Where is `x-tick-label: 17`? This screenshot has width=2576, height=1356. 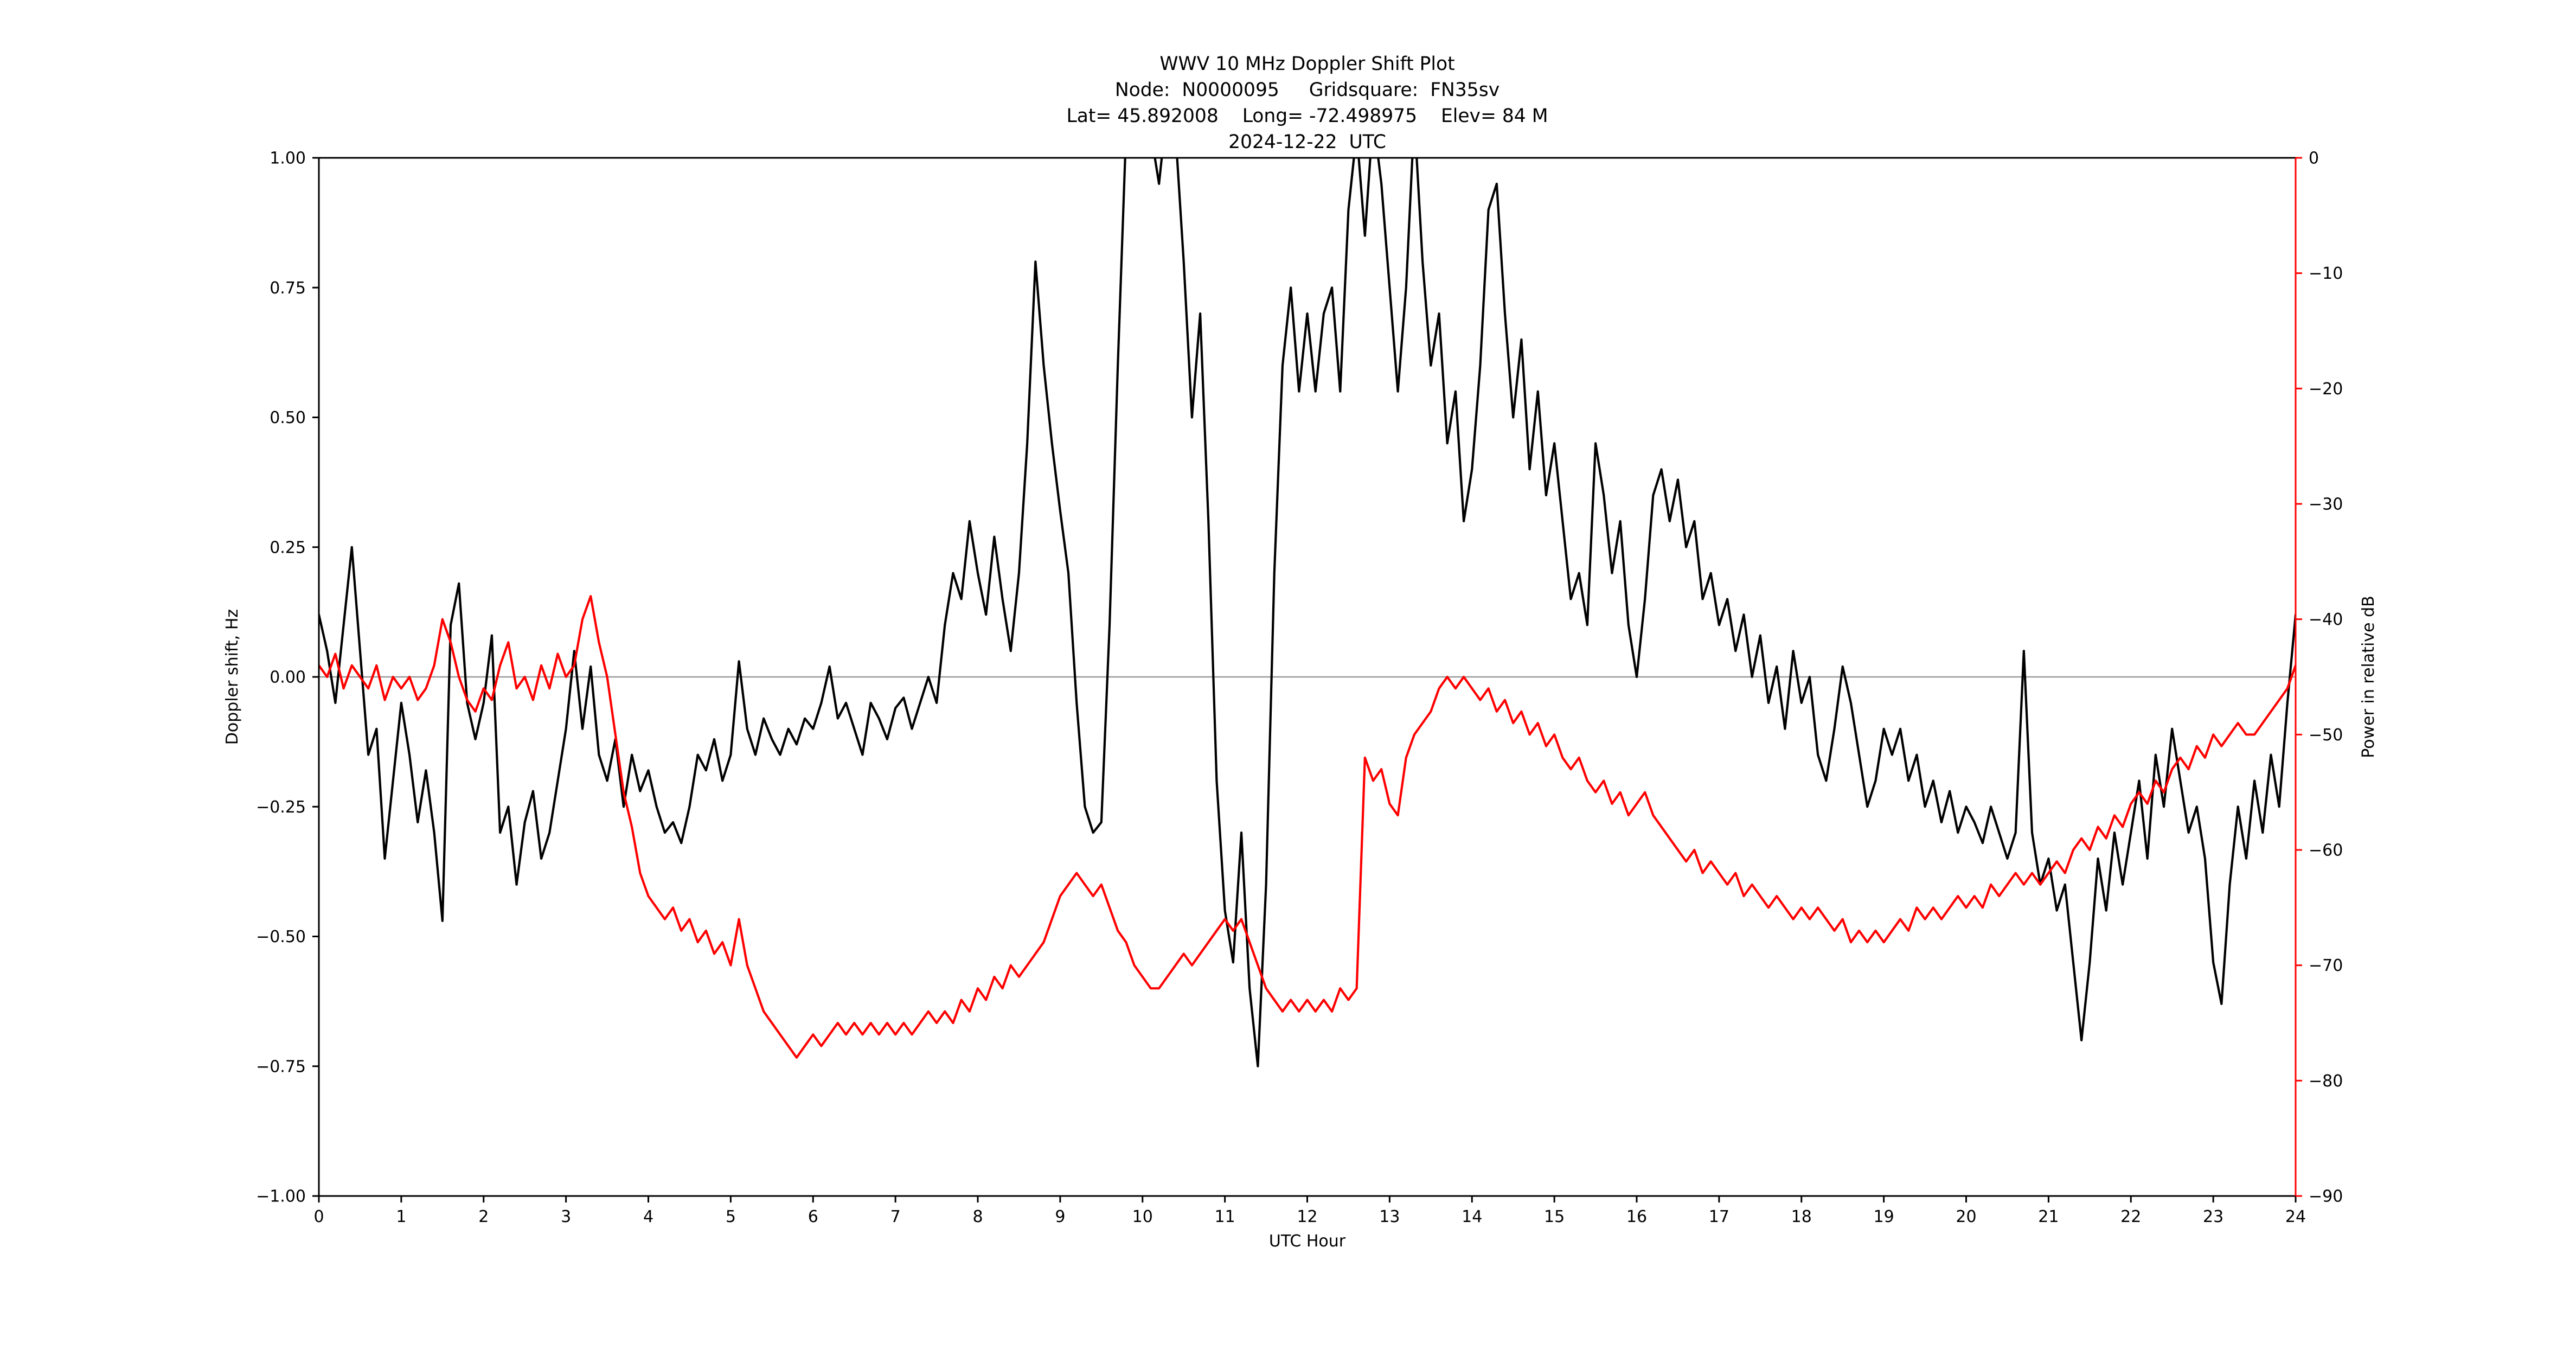
x-tick-label: 17 is located at coordinates (1719, 1216).